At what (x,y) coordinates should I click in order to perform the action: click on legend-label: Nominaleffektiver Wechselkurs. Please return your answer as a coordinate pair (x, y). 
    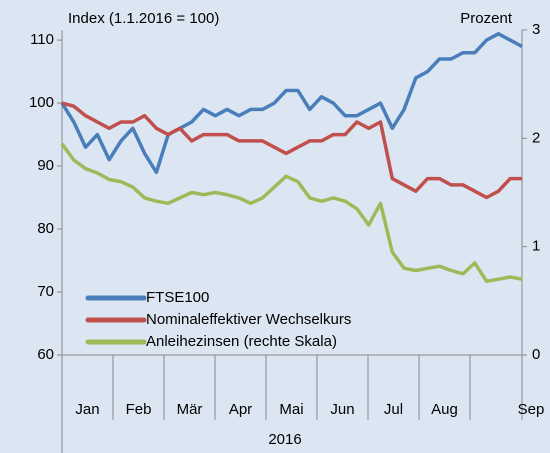
    Looking at the image, I should click on (248, 319).